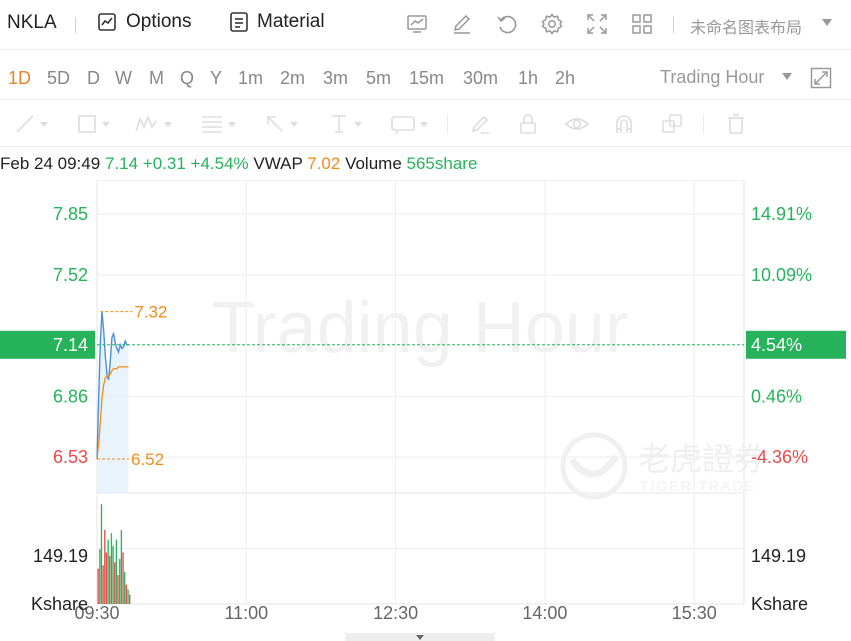 The width and height of the screenshot is (851, 641). I want to click on period-tab-m: M, so click(156, 78).